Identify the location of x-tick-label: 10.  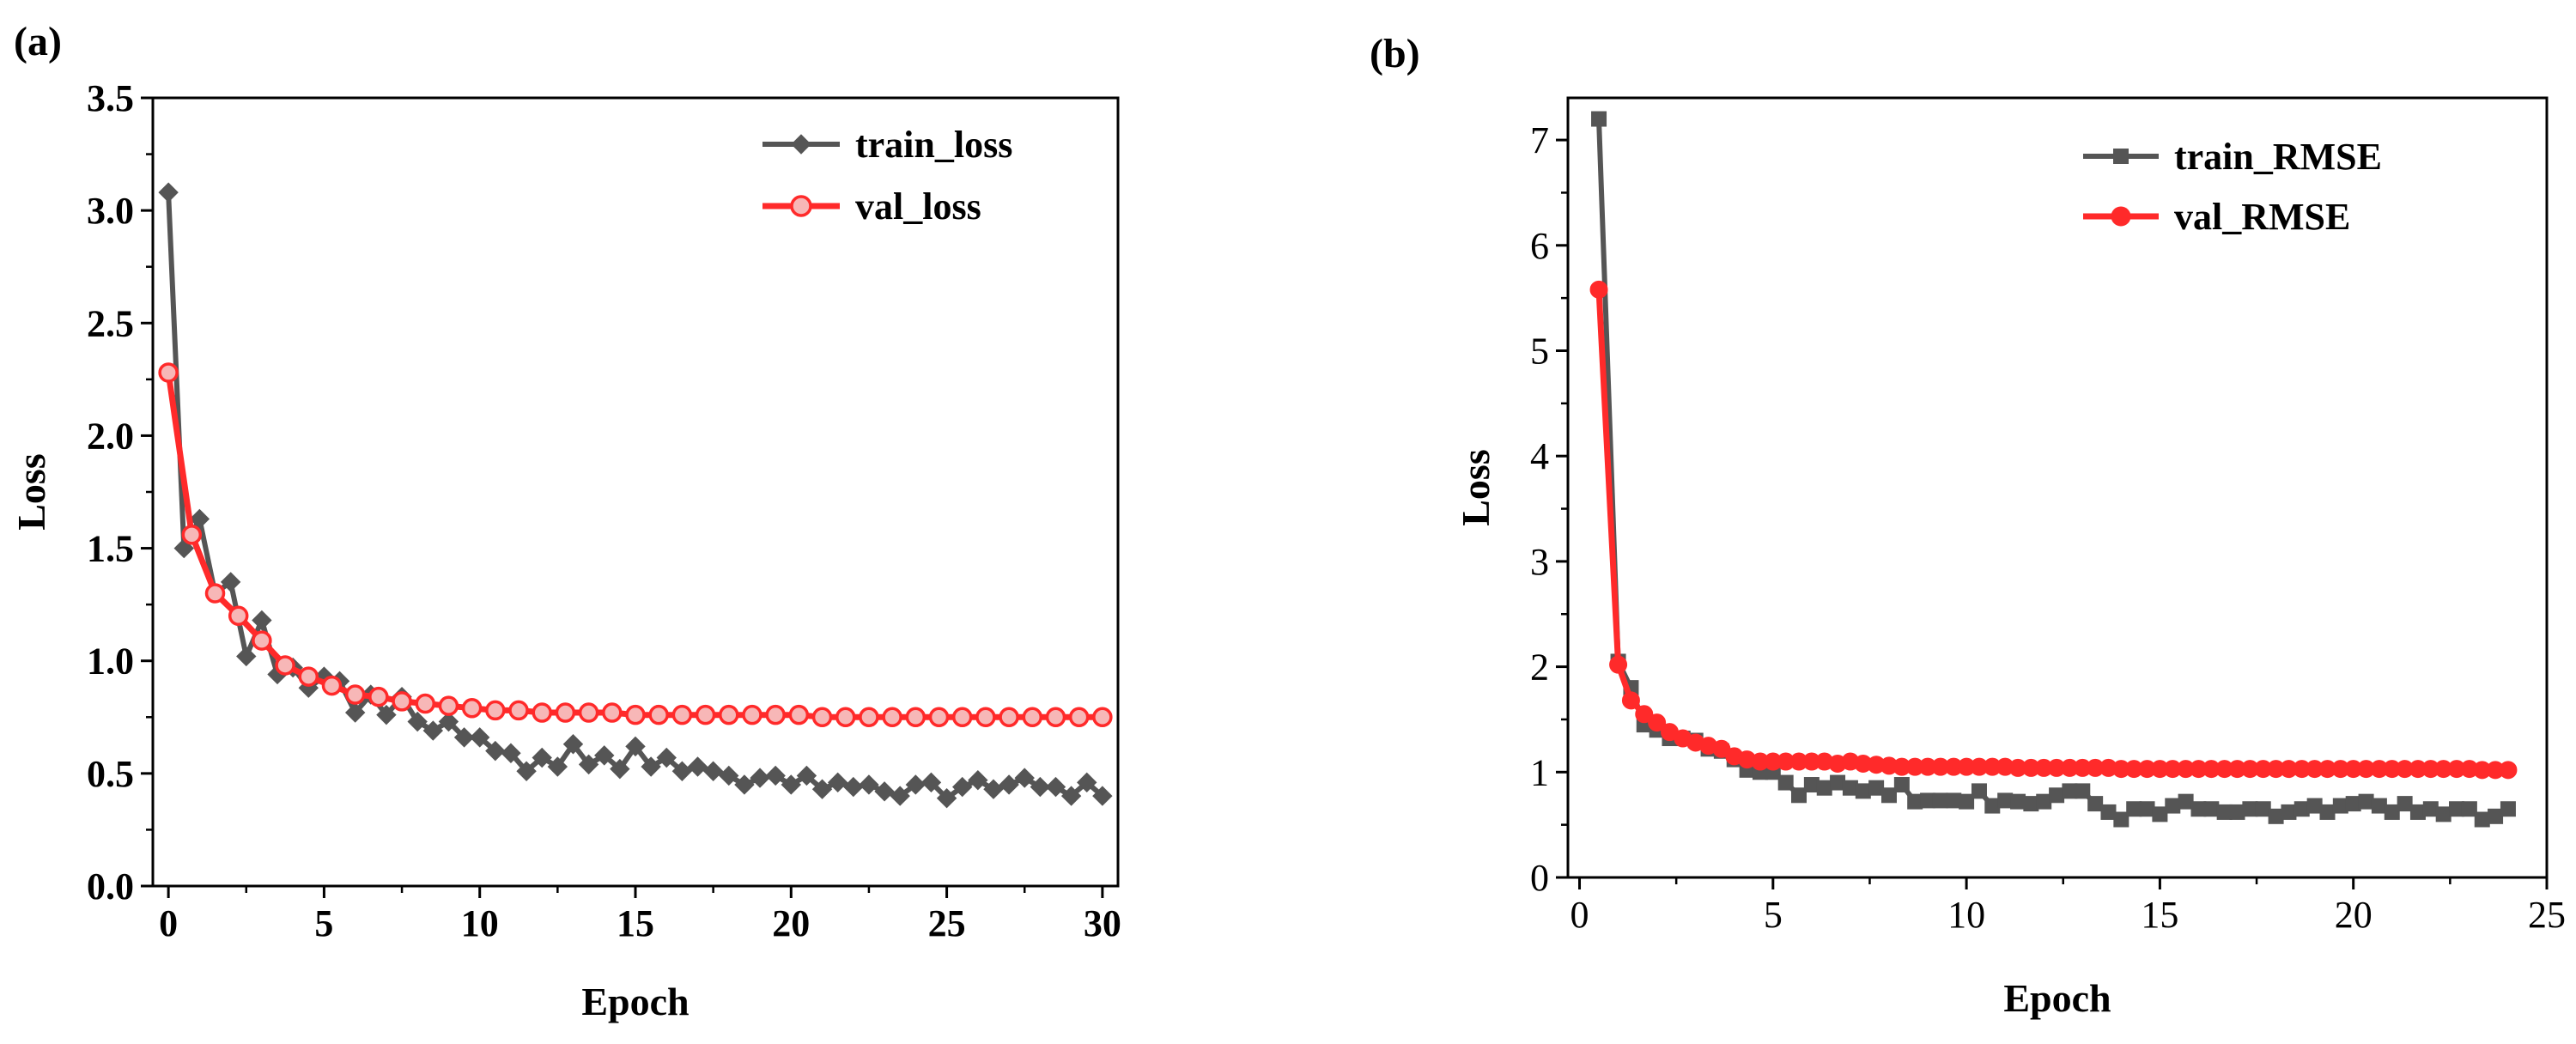
(1966, 915).